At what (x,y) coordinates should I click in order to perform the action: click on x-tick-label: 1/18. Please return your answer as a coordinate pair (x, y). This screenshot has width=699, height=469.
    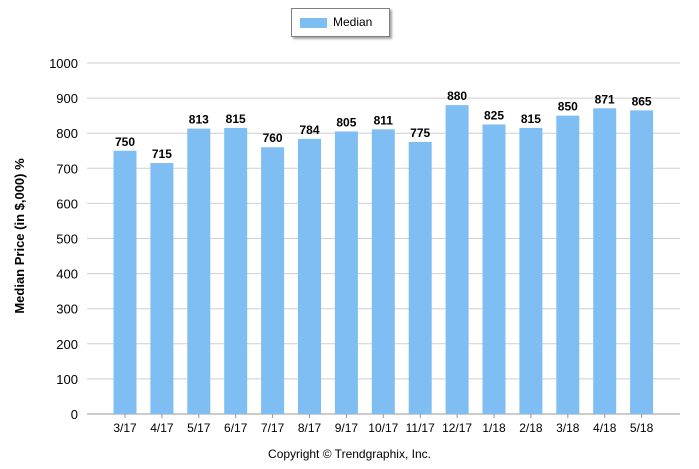
    Looking at the image, I should click on (494, 428).